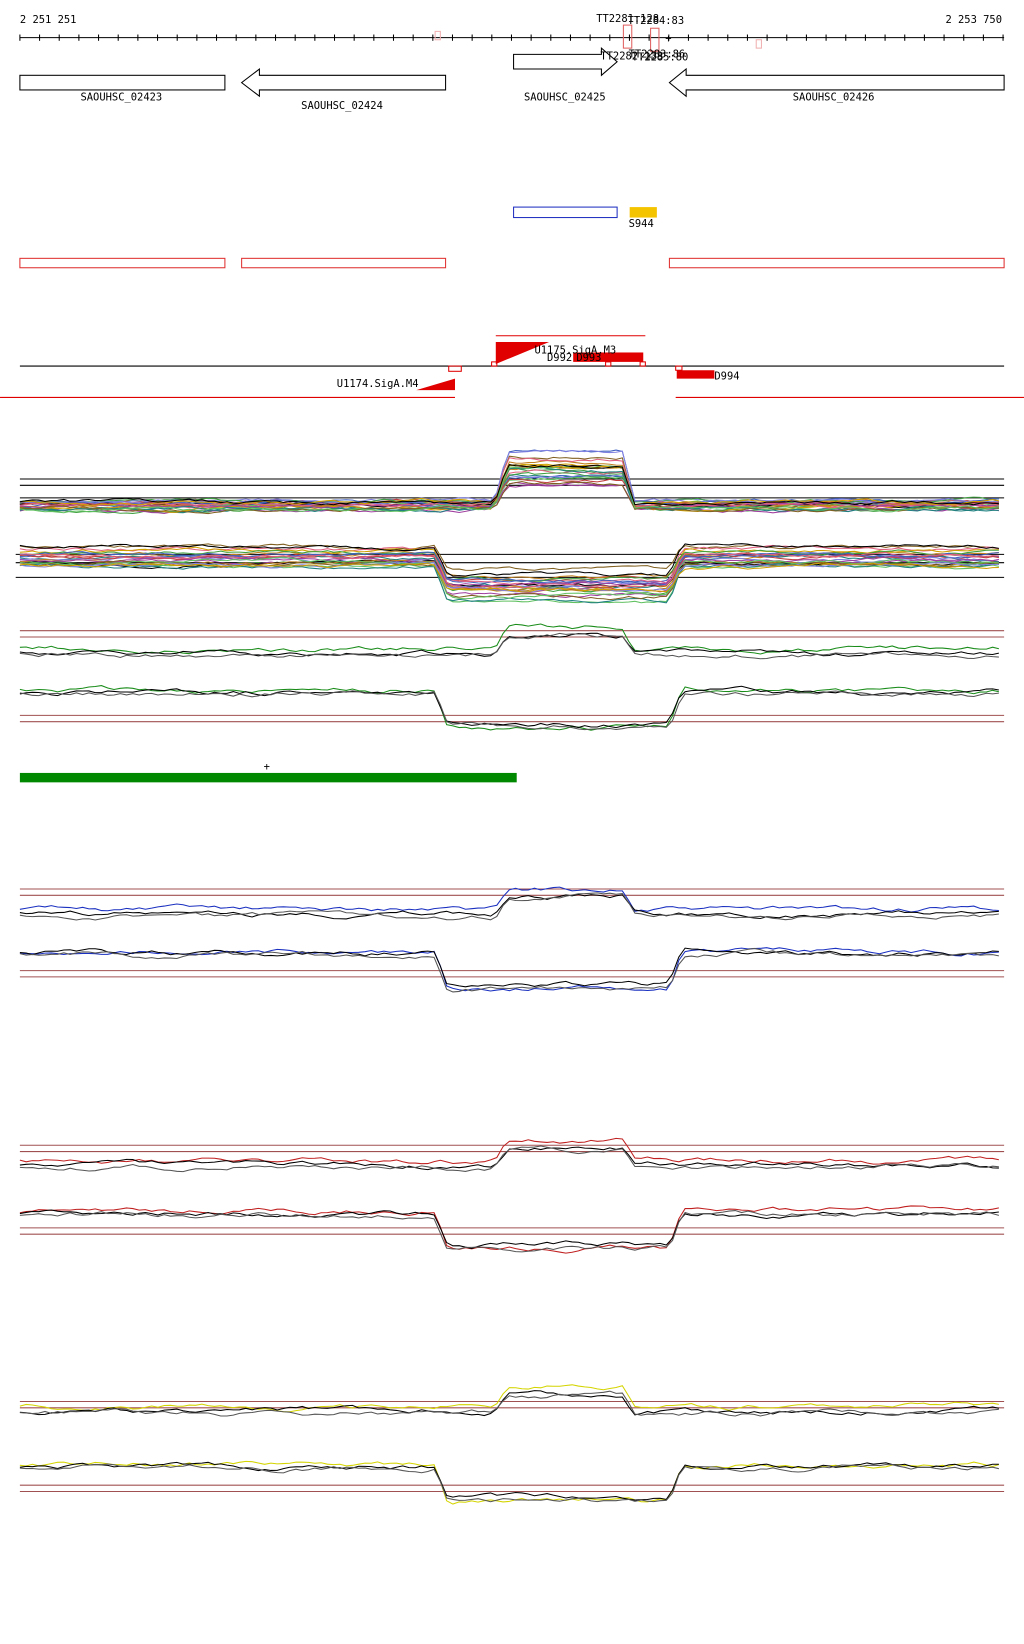 Image resolution: width=1024 pixels, height=1644 pixels. Describe the element at coordinates (342, 106) in the screenshot. I see `gene-label: SAOUHSC_02424` at that location.